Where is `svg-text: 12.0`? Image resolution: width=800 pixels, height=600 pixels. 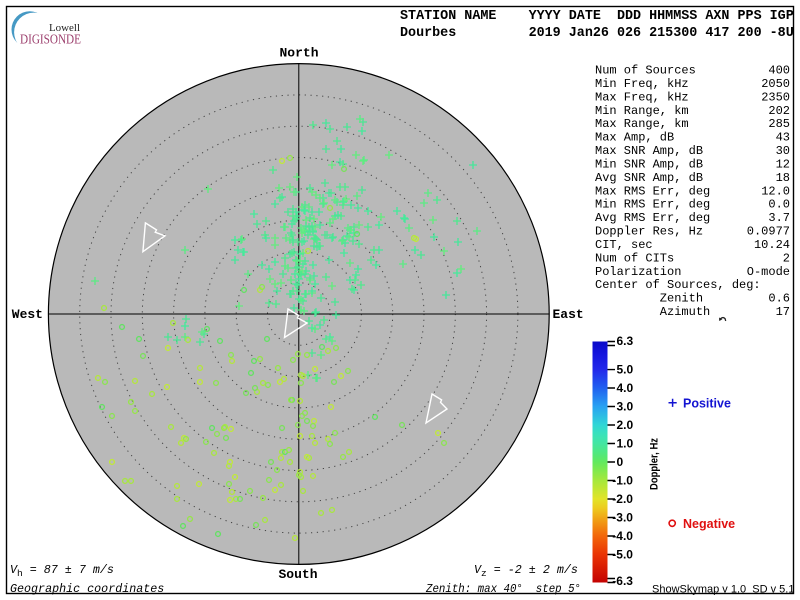 svg-text: 12.0 is located at coordinates (775, 191).